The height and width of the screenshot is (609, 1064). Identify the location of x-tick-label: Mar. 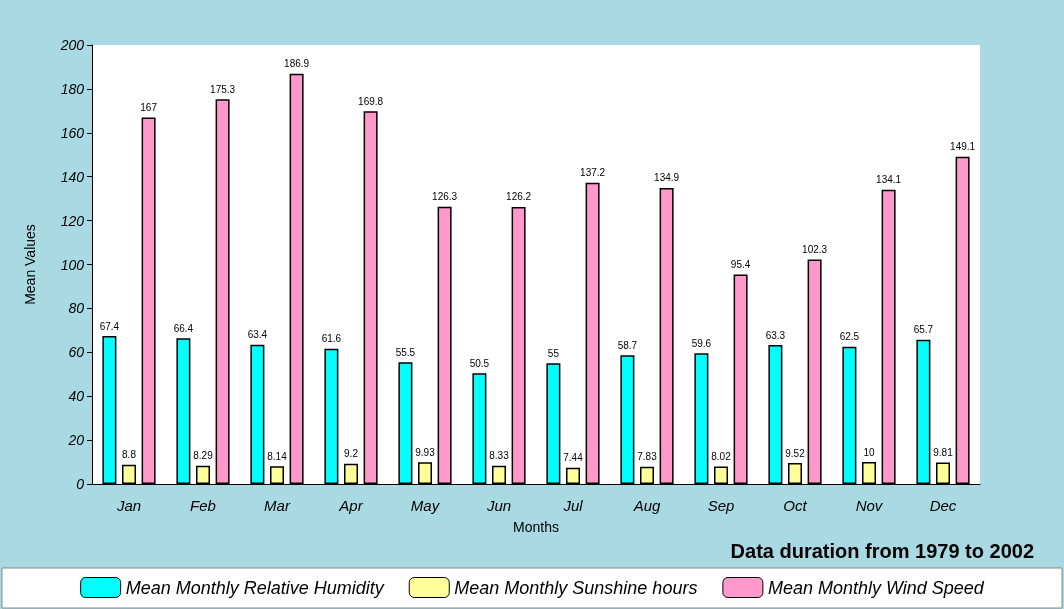
(277, 505).